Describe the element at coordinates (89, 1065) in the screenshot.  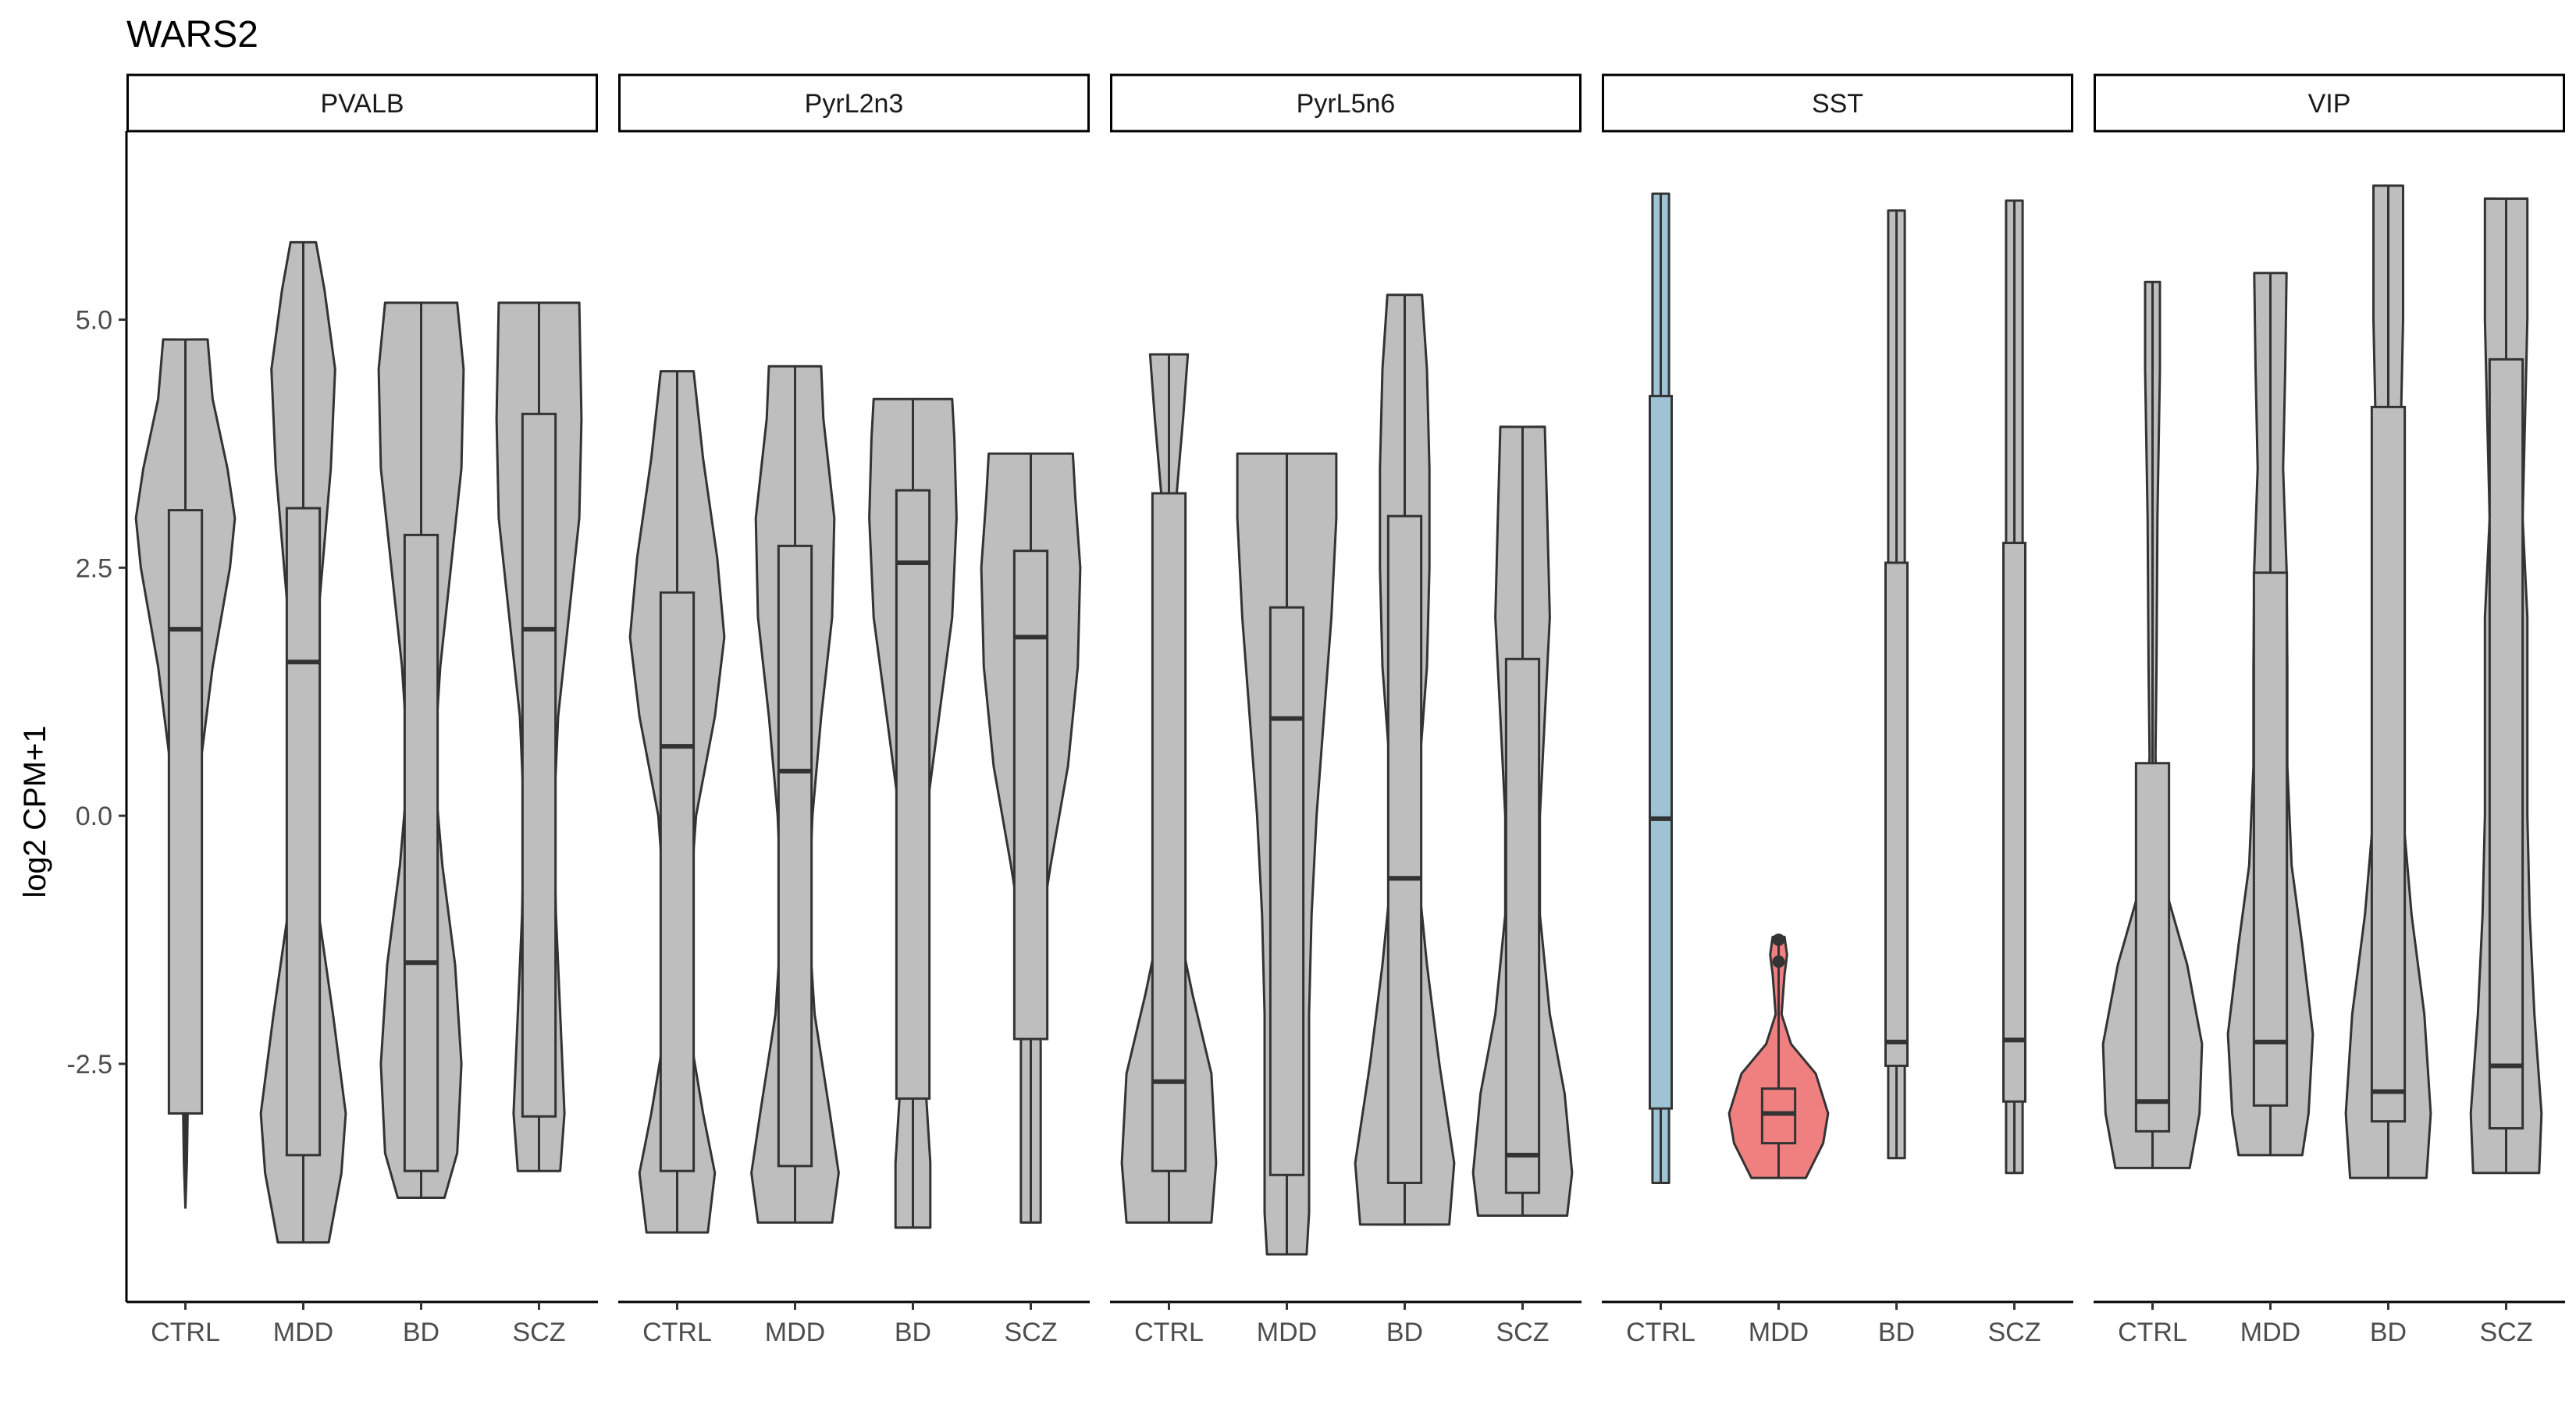
I see `y-tick-label: -2.5` at that location.